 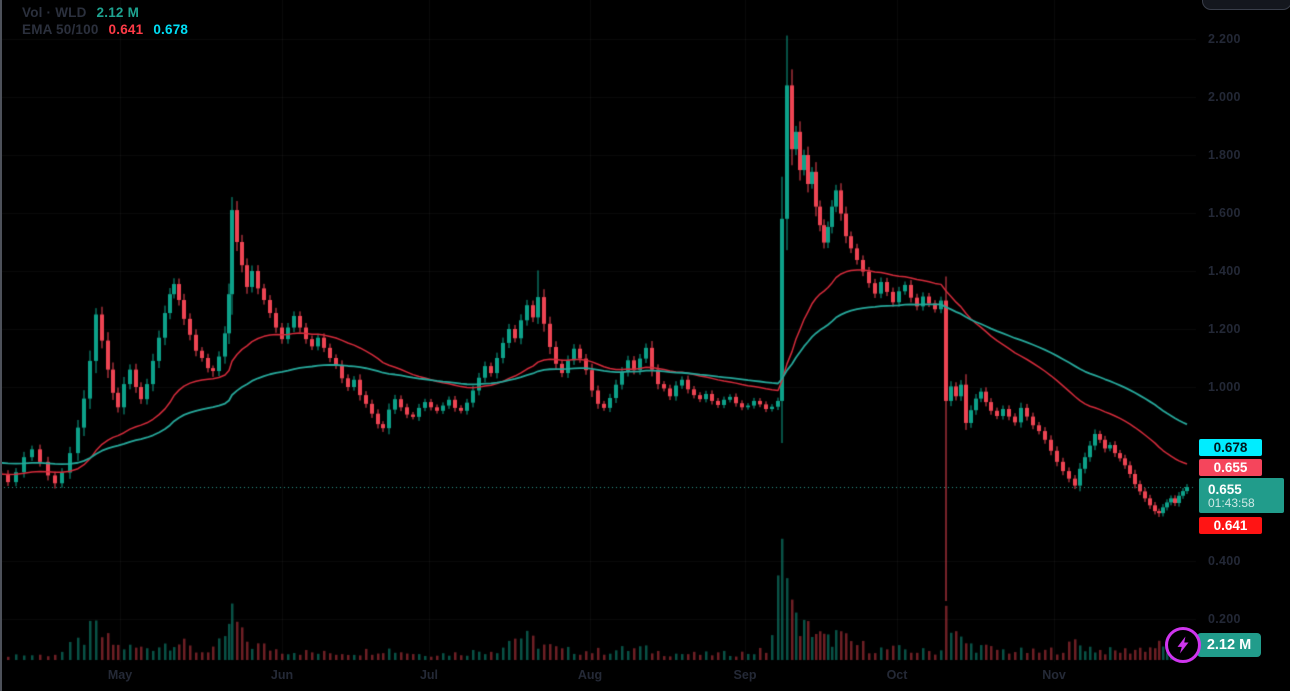 I want to click on secondary-price-flag: 0.655, so click(x=1230, y=467).